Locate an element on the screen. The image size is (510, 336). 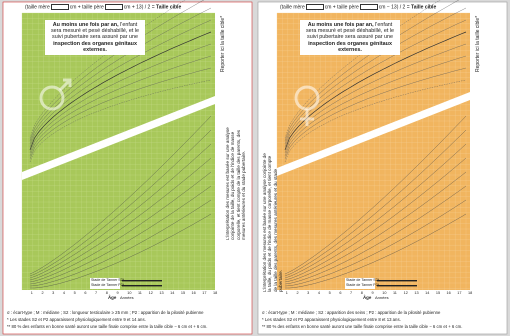
x-tick-label: 9 is located at coordinates (117, 293).